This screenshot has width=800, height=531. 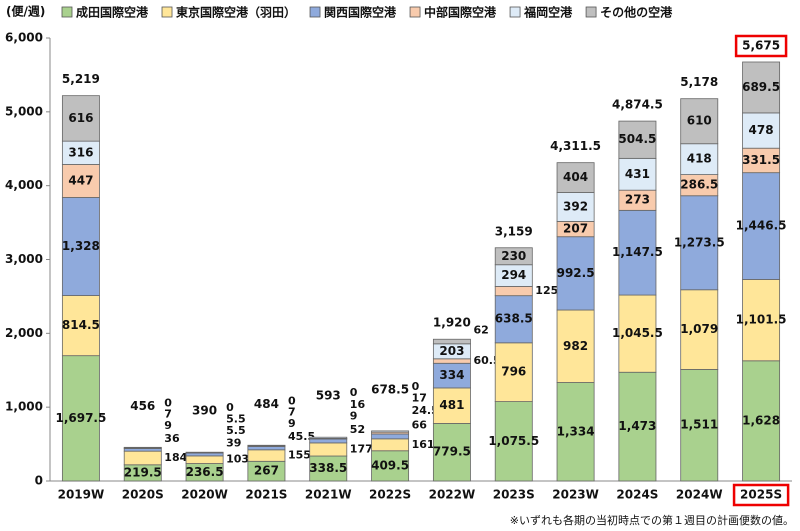 What do you see at coordinates (652, 520) in the screenshot?
I see `footnote: ※いずれも各期の当初時点での第１週目の計画便数の値。` at bounding box center [652, 520].